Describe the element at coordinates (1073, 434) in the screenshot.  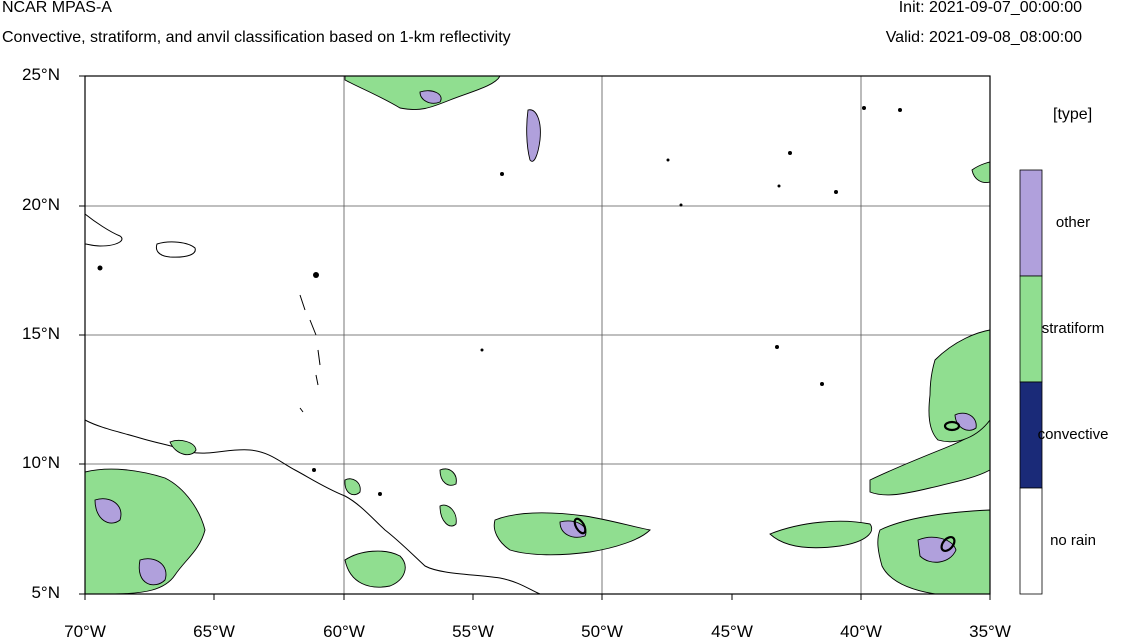
I see `legend-label-convective: convective` at that location.